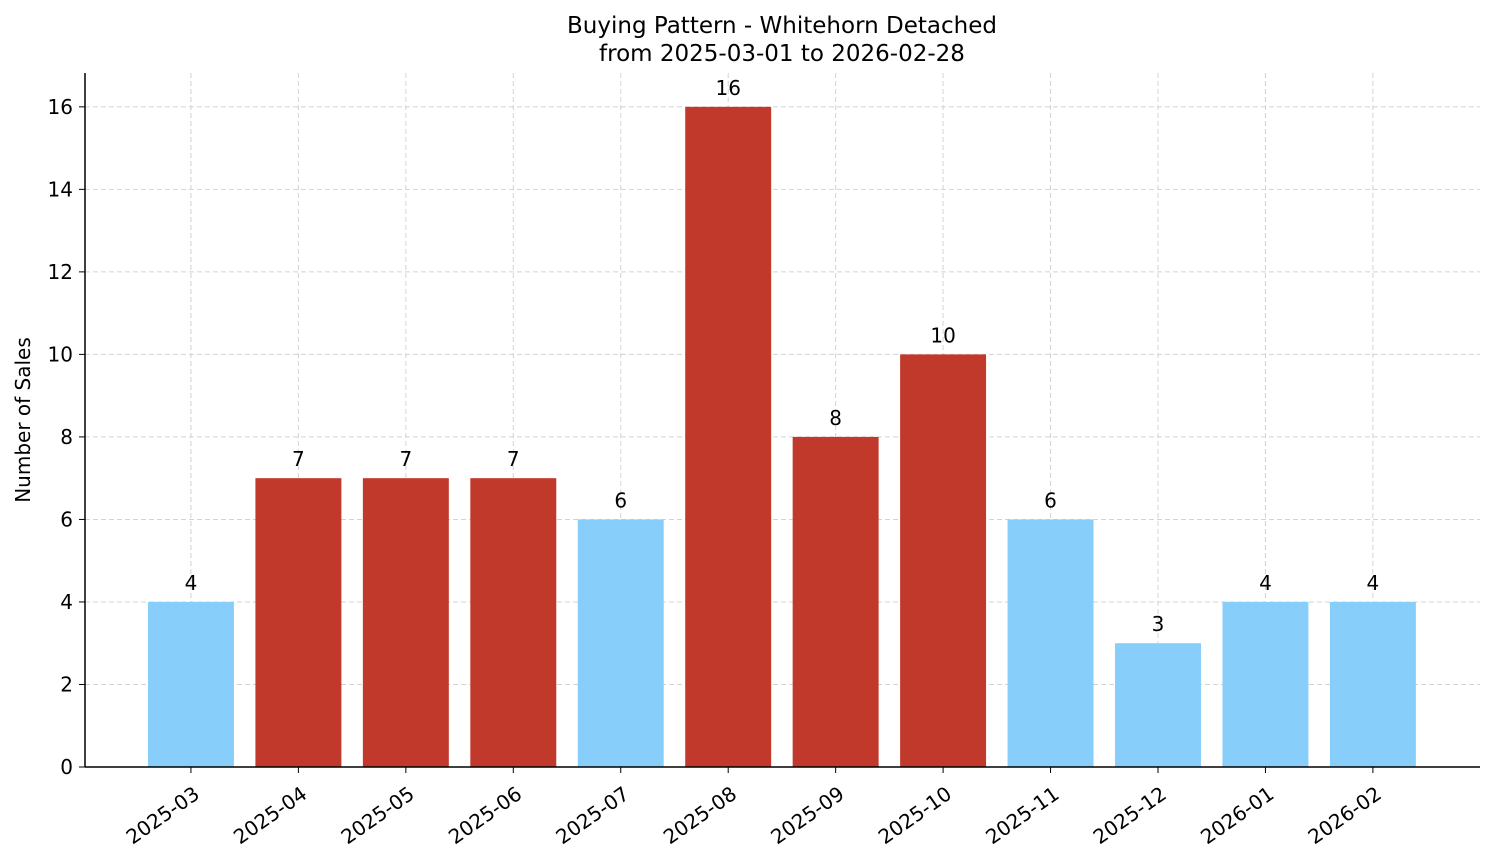  Describe the element at coordinates (1022, 815) in the screenshot. I see `x-tick-label: 2025-11` at that location.